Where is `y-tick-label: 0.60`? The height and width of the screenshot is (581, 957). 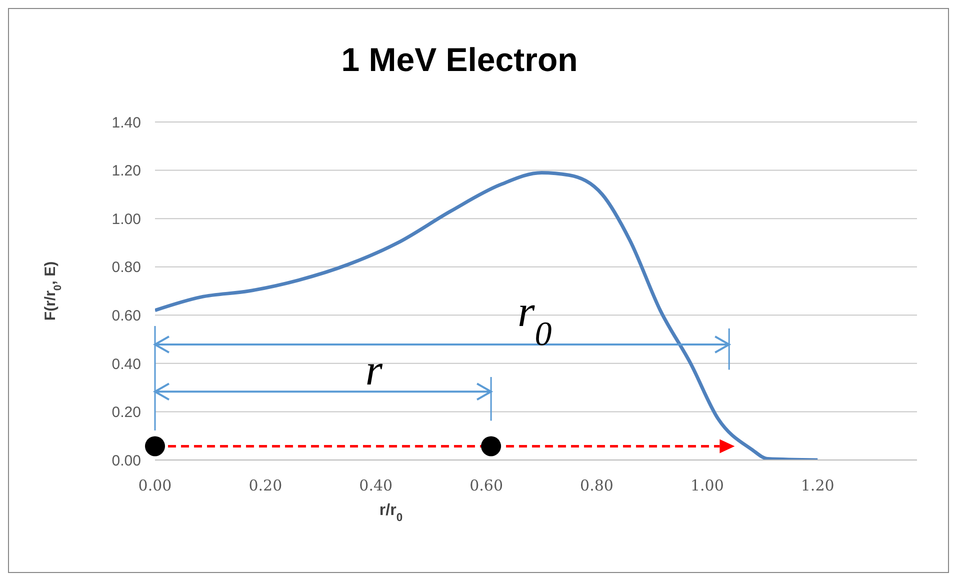
y-tick-label: 0.60 is located at coordinates (126, 315).